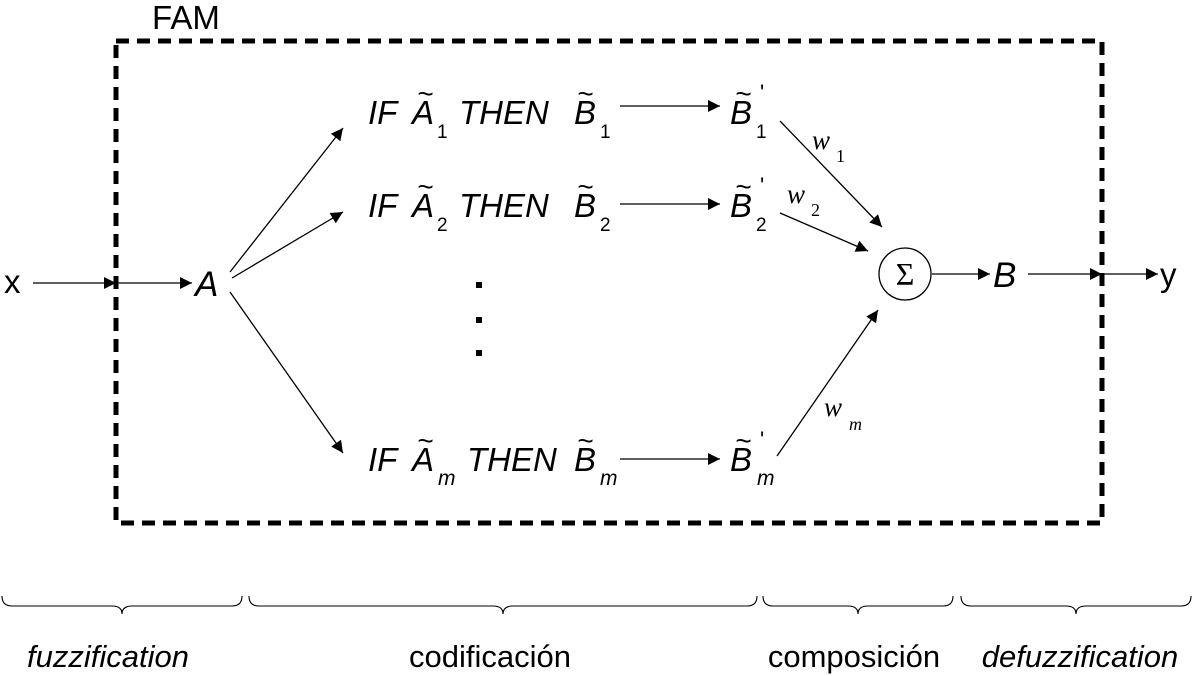 The image size is (1192, 676). I want to click on weight-1-subscript: 1, so click(840, 156).